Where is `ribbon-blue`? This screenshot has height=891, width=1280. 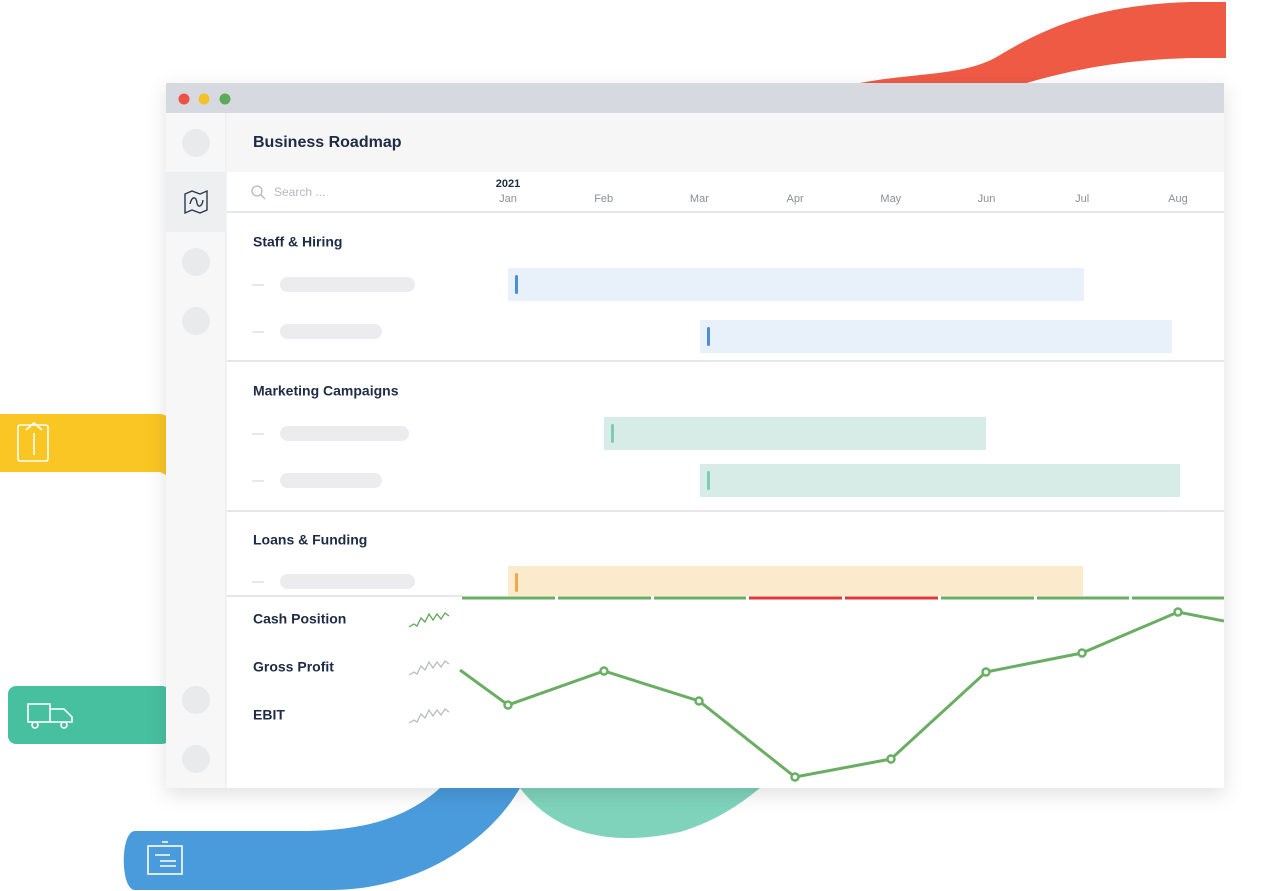
ribbon-blue is located at coordinates (321, 839).